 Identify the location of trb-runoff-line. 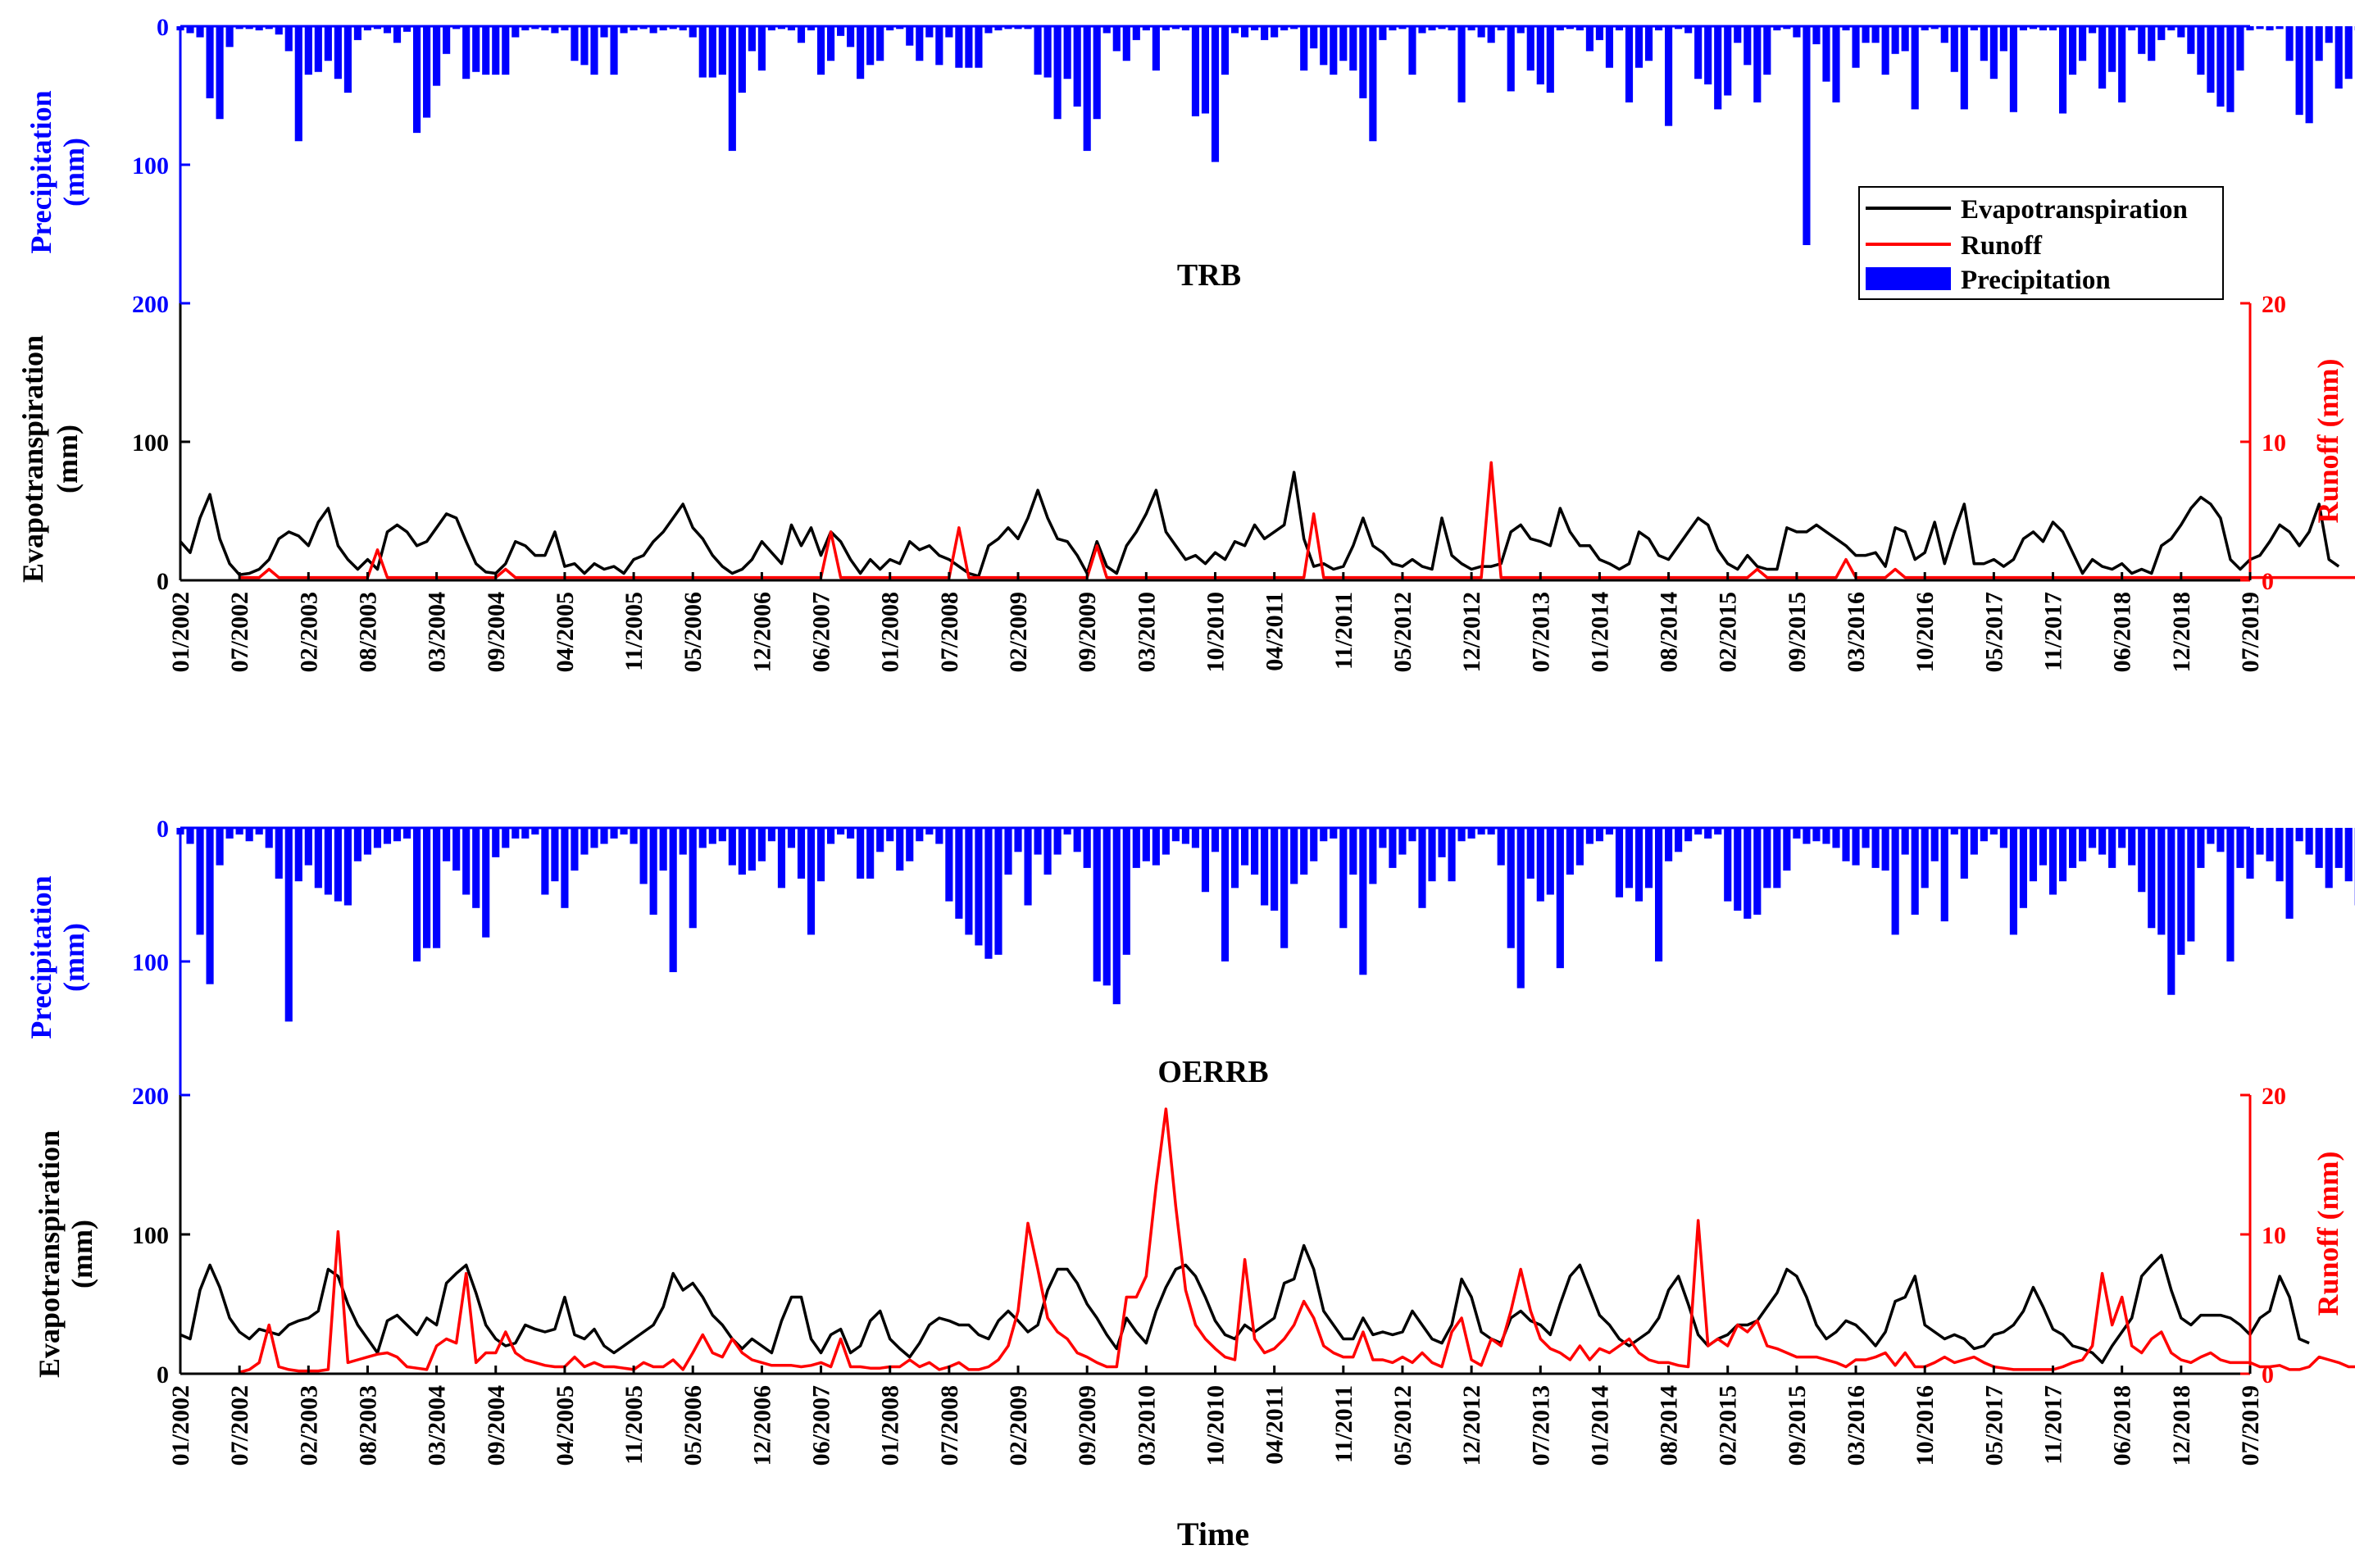
(1297, 520).